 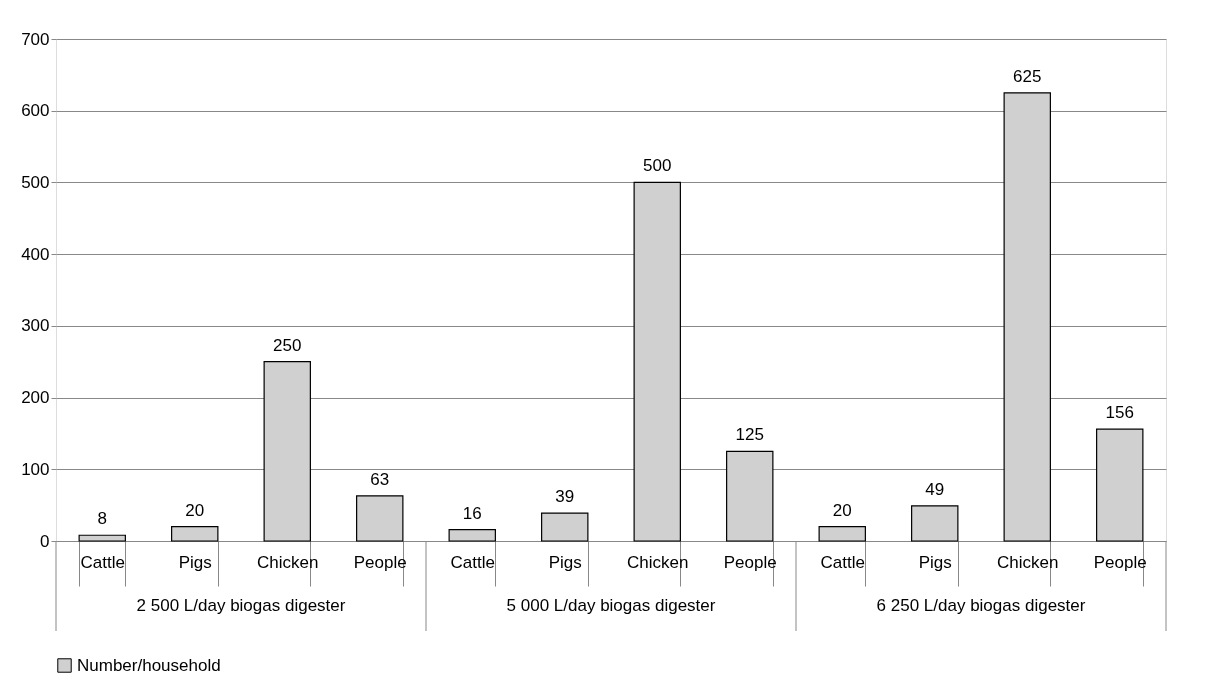 What do you see at coordinates (472, 513) in the screenshot?
I see `data-label: 16` at bounding box center [472, 513].